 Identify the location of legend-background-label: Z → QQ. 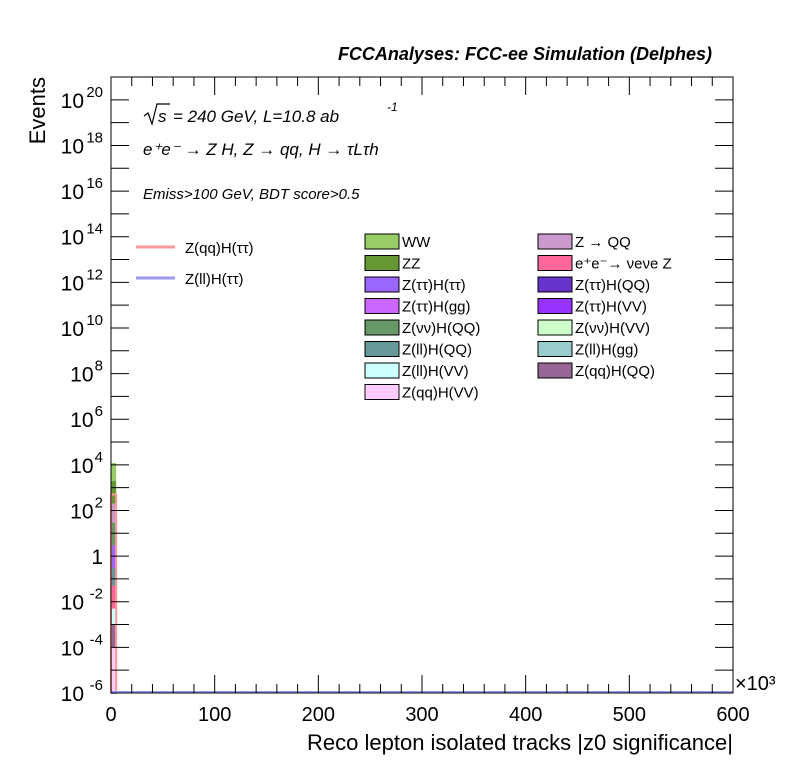
(603, 242).